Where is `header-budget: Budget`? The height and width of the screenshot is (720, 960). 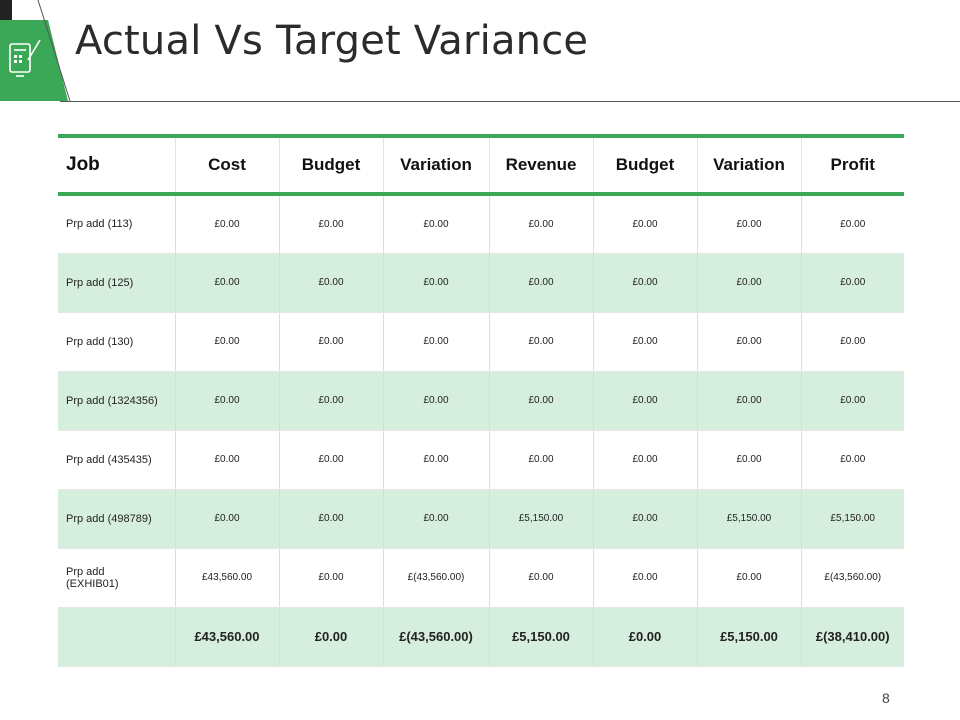 header-budget: Budget is located at coordinates (330, 165).